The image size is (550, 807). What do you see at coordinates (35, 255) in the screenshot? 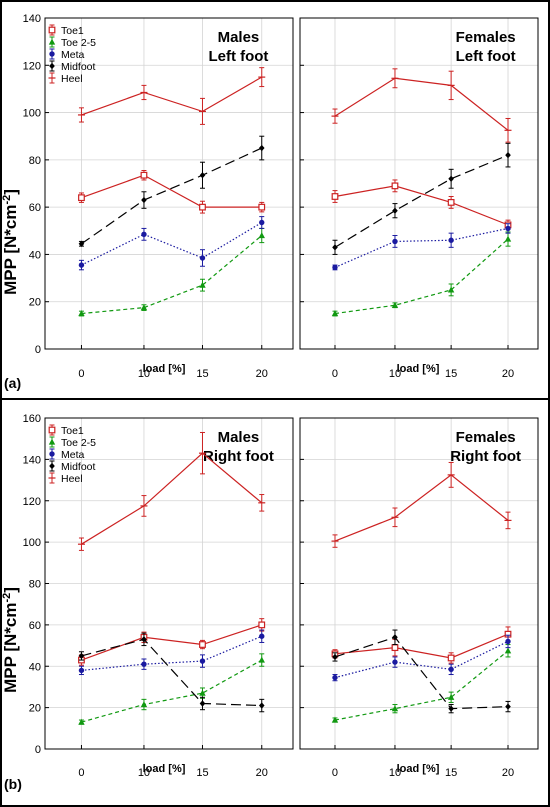
I see `y-tick-label: 40` at bounding box center [35, 255].